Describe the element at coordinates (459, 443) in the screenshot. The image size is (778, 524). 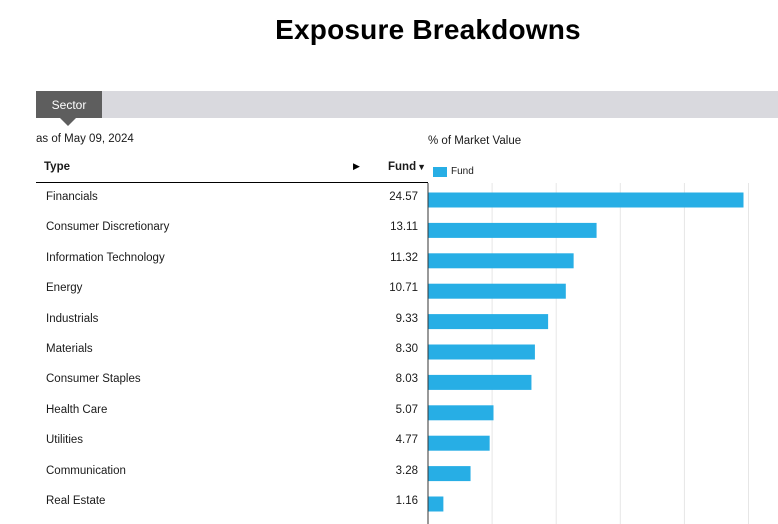
I see `bar-utilities` at that location.